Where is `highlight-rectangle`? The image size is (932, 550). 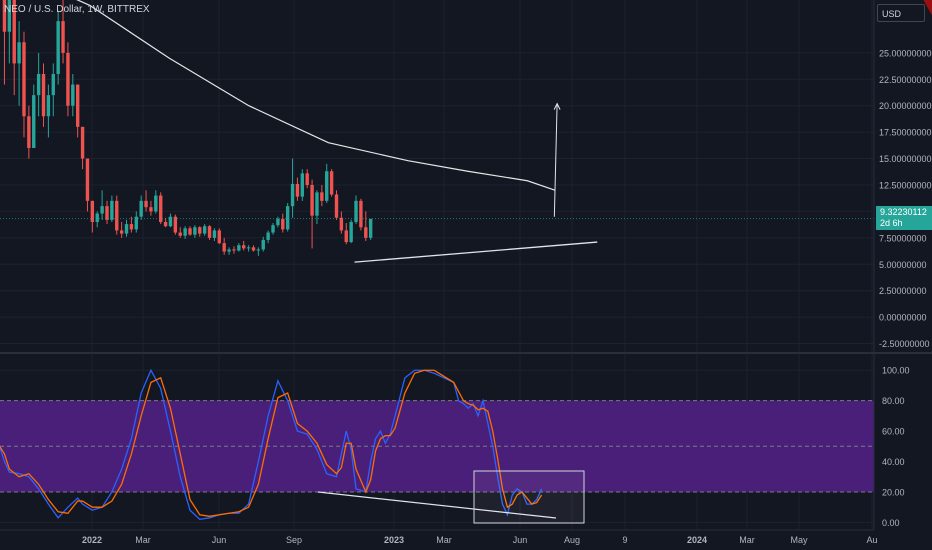
highlight-rectangle is located at coordinates (529, 497).